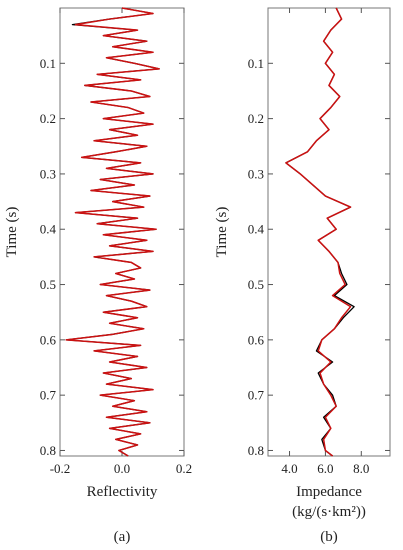  I want to click on panel-b-ytick-label: 0.3, so click(256, 173).